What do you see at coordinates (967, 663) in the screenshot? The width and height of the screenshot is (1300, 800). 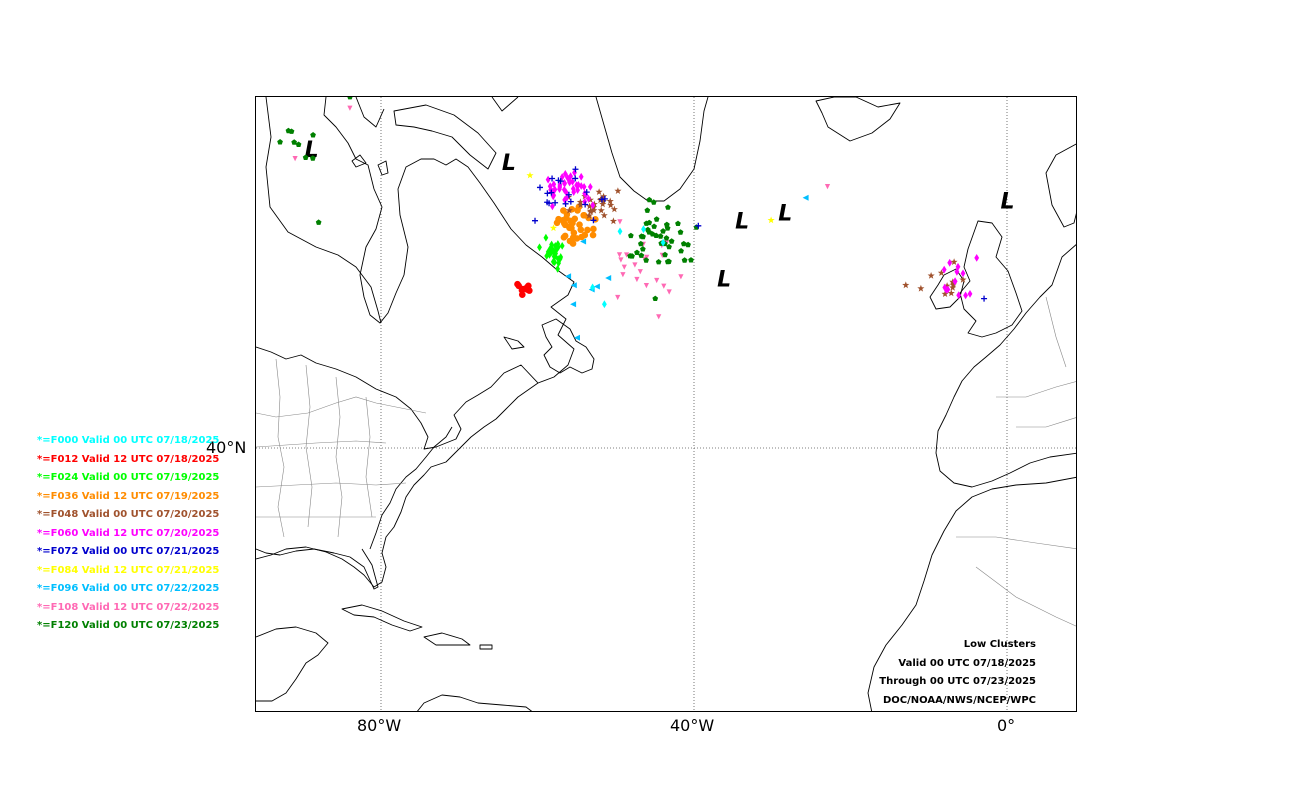 I see `credits-valid: Valid 00 UTC 07/18/2025` at bounding box center [967, 663].